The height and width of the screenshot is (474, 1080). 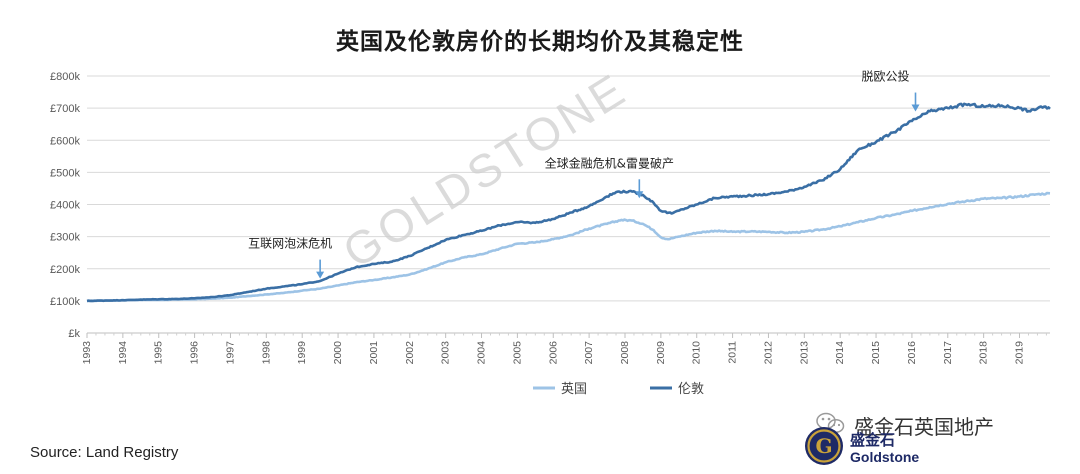 I want to click on x-tick-label: 1999, so click(x=302, y=353).